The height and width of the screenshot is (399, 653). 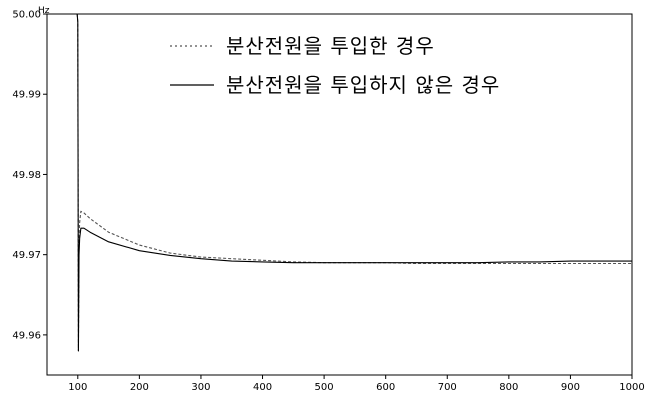 What do you see at coordinates (26, 335) in the screenshot?
I see `y-tick-label: 49.96` at bounding box center [26, 335].